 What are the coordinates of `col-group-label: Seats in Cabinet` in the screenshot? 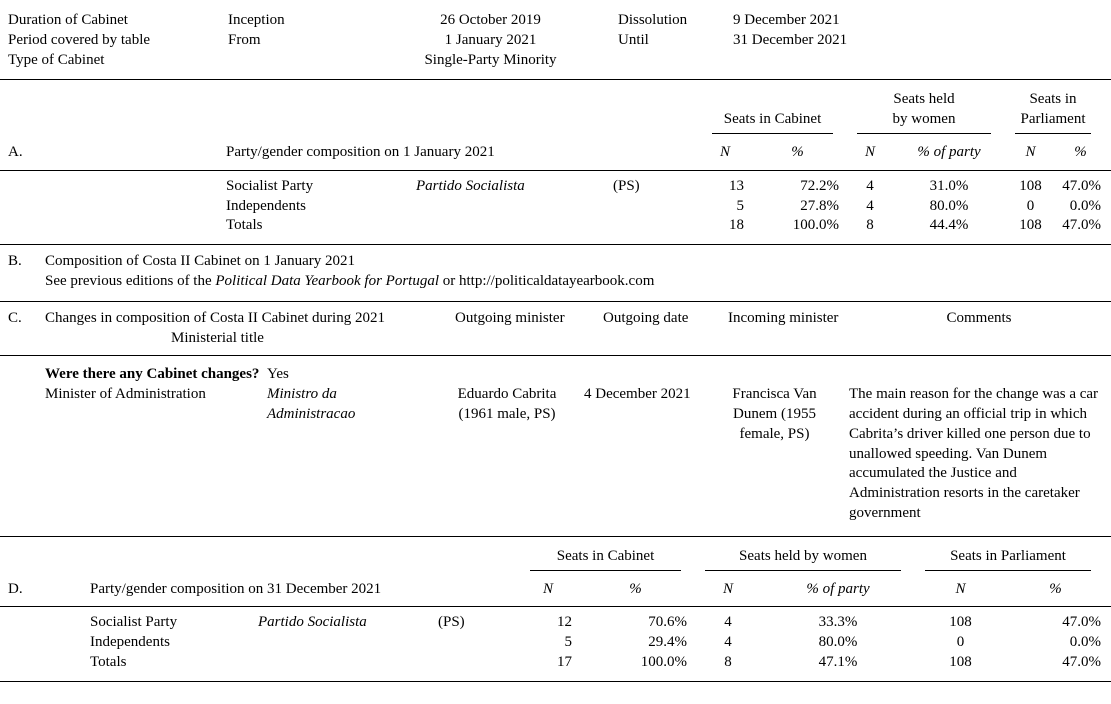 It's located at (772, 119).